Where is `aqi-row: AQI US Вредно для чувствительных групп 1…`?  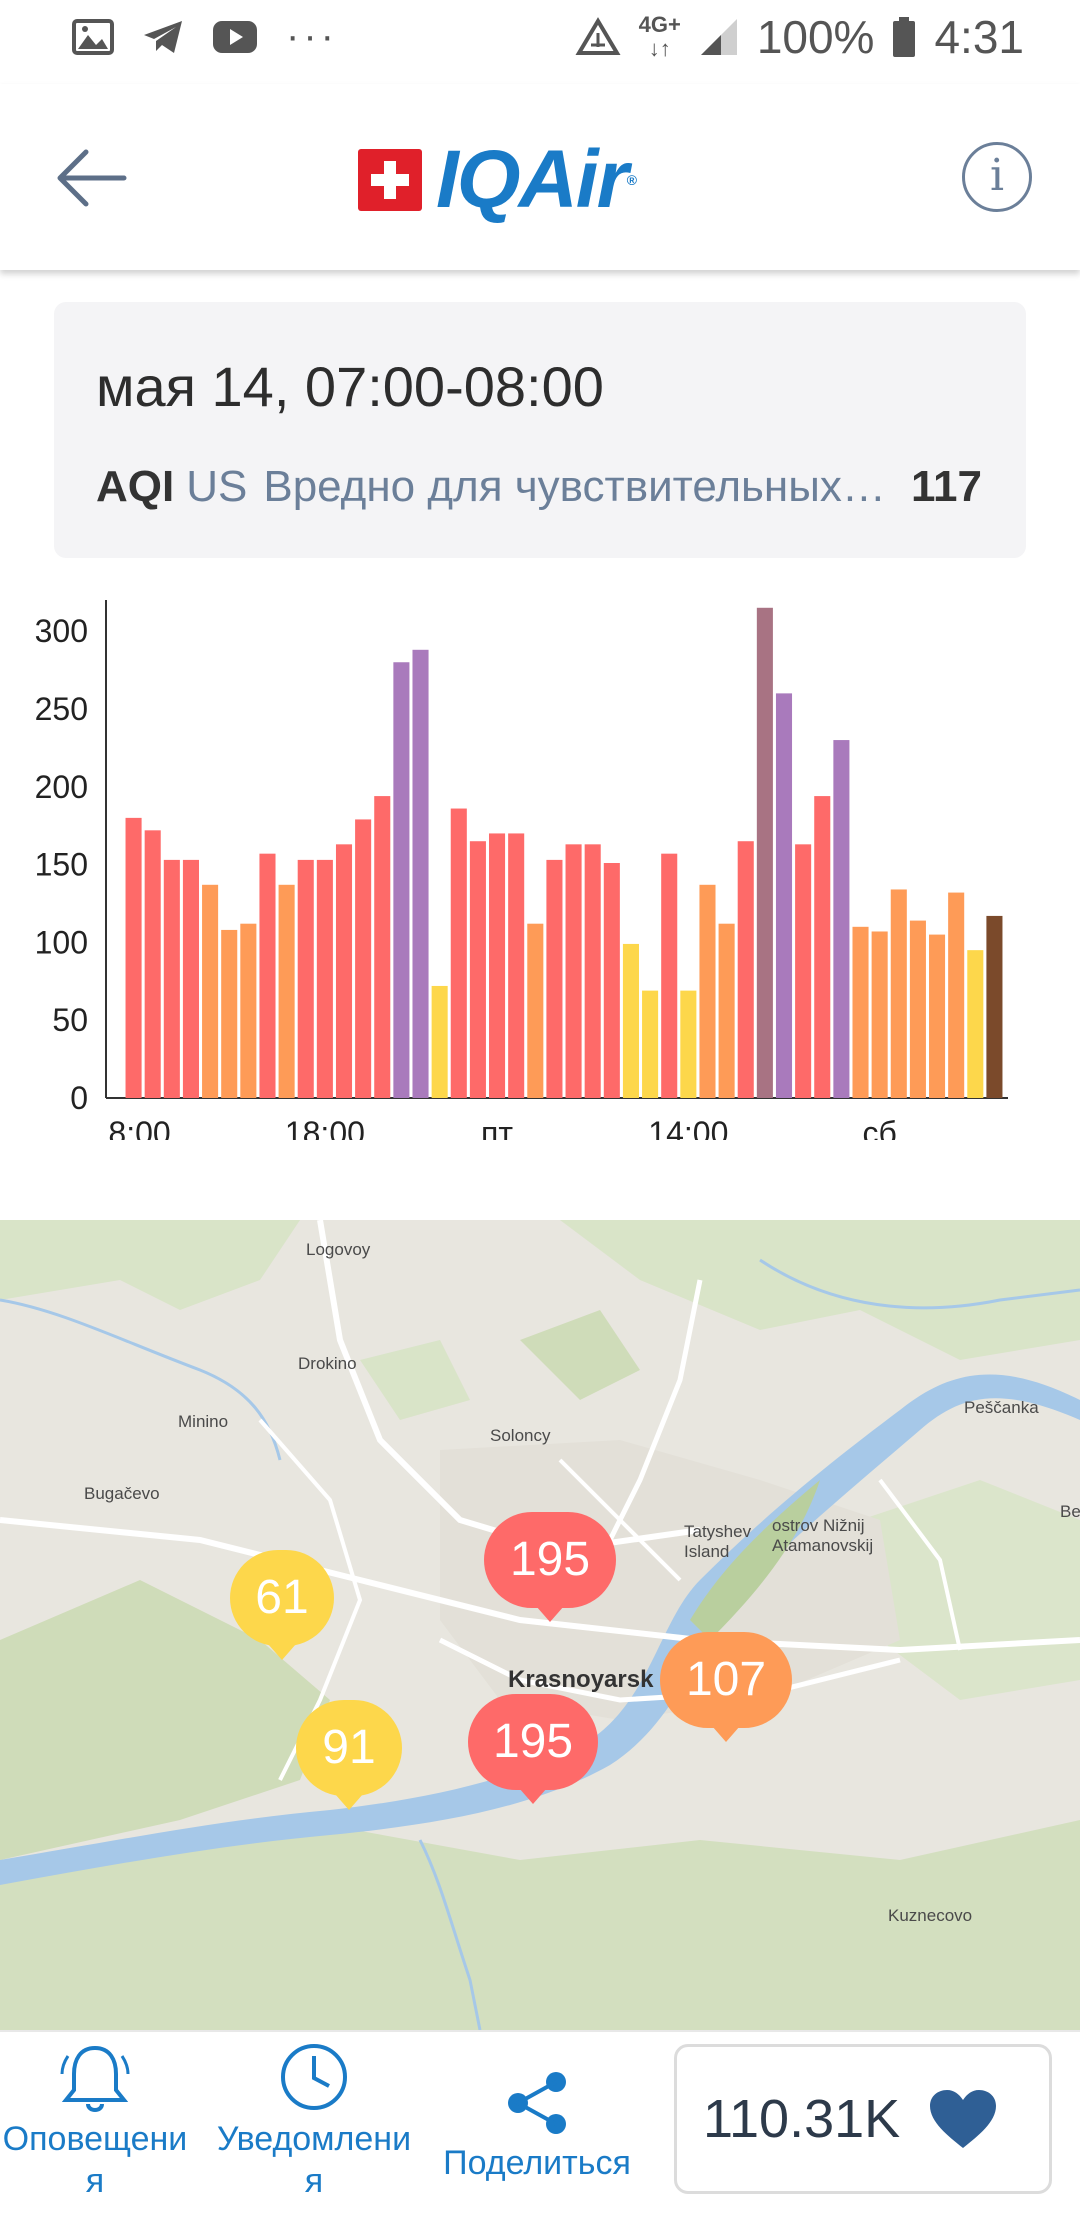
aqi-row: AQI US Вредно для чувствительных групп 1… is located at coordinates (539, 487).